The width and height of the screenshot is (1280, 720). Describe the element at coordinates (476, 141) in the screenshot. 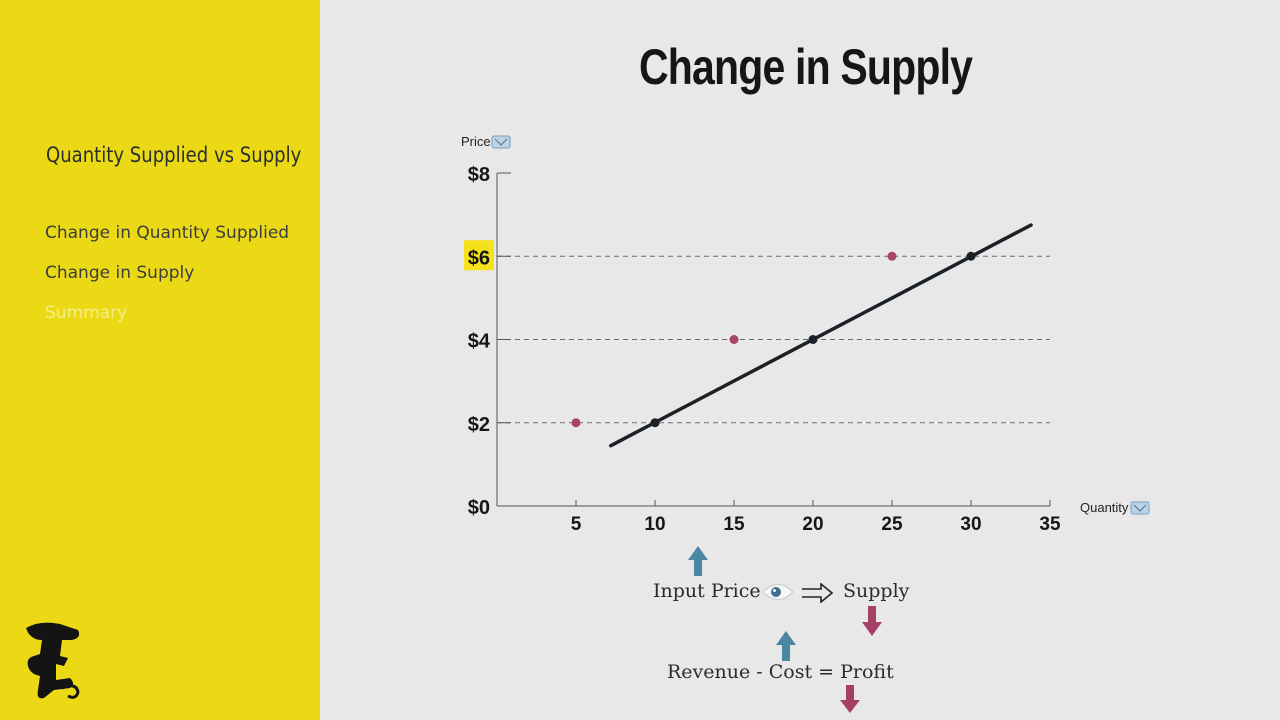

I see `y-axis-label: Price` at that location.